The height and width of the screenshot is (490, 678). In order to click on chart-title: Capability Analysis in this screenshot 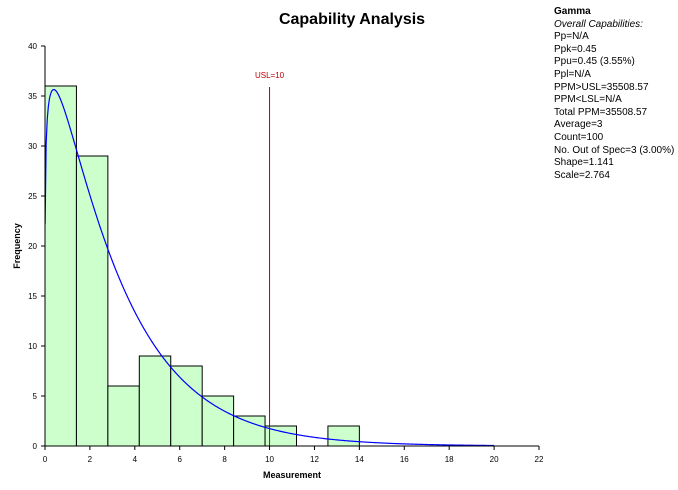, I will do `click(352, 19)`.